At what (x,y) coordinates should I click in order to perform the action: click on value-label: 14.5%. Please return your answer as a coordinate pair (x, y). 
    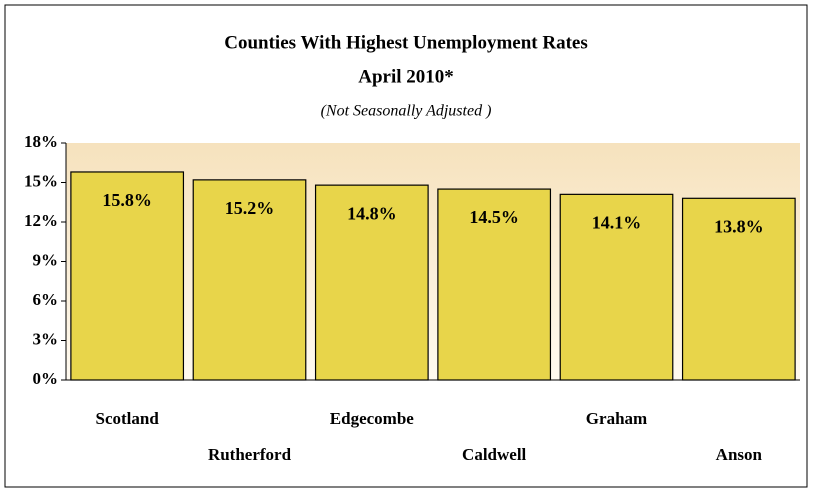
    Looking at the image, I should click on (494, 217).